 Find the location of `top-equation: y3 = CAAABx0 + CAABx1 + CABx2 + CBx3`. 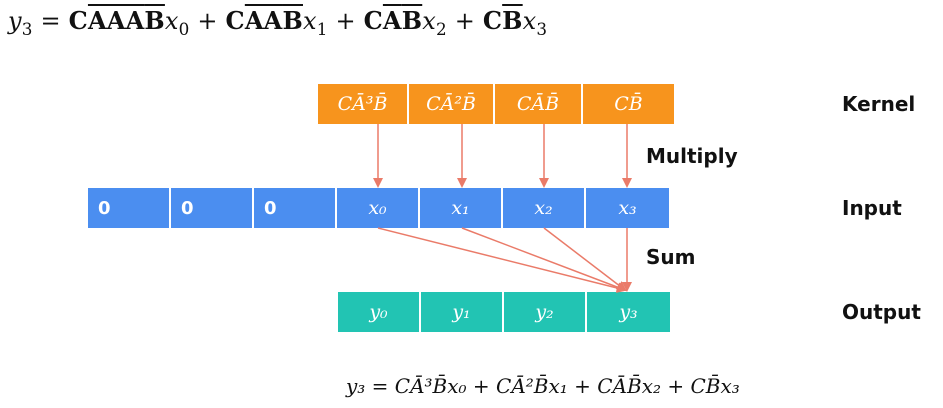

top-equation: y3 = CAAABx0 + CAABx1 + CABx2 + CBx3 is located at coordinates (278, 22).